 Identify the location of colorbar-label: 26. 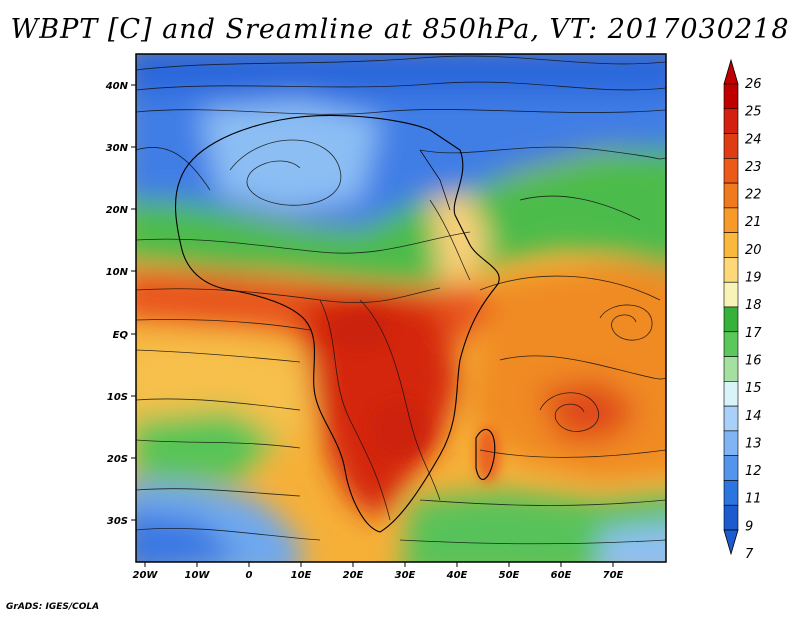
(753, 84).